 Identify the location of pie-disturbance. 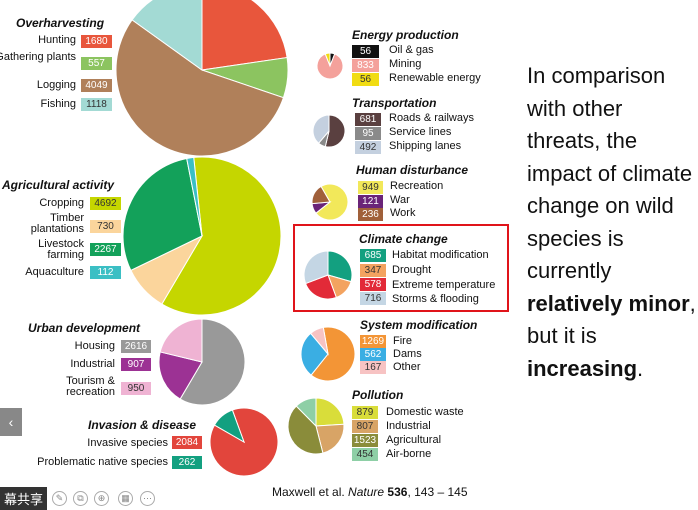
(330, 202).